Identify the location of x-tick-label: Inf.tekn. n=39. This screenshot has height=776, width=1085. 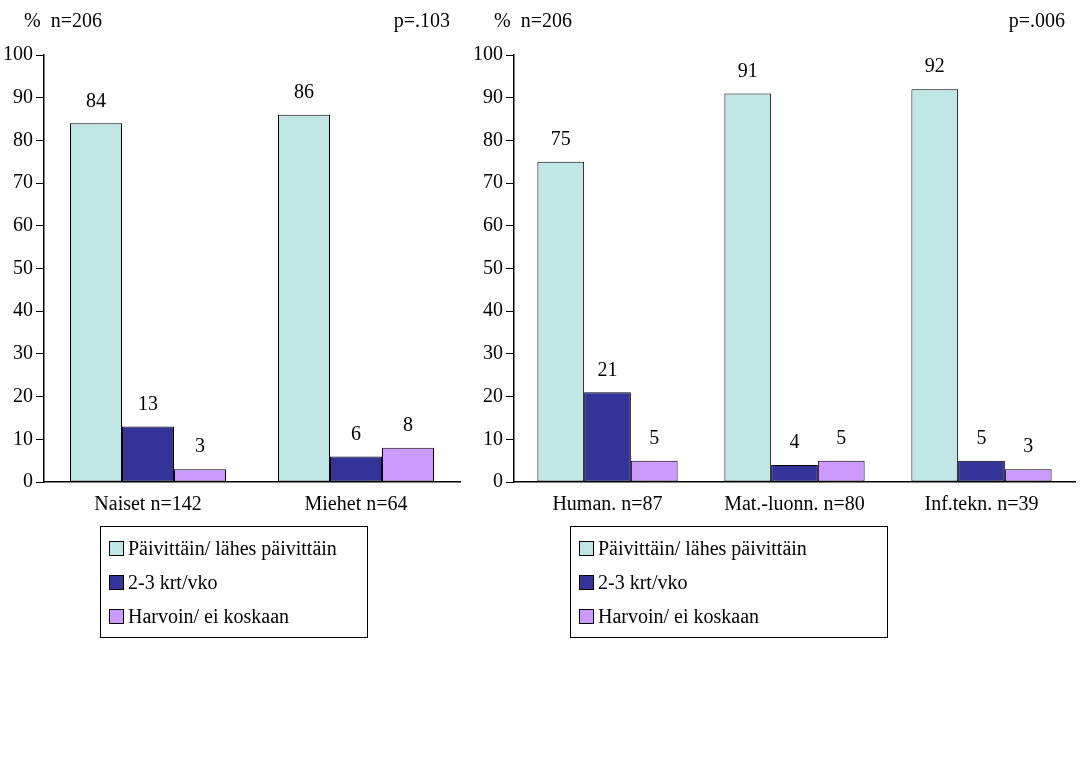
(981, 503).